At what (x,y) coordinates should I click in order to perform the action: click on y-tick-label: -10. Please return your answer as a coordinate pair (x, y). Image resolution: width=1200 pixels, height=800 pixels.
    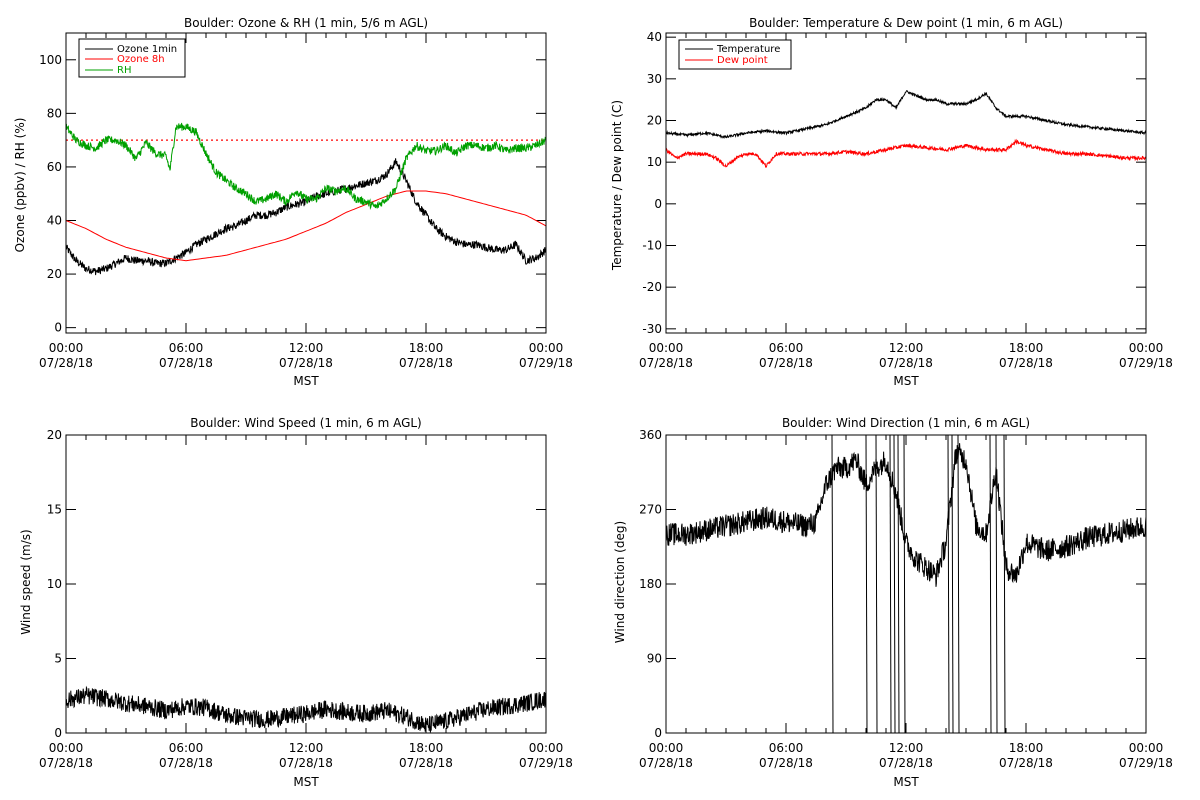
    Looking at the image, I should click on (652, 246).